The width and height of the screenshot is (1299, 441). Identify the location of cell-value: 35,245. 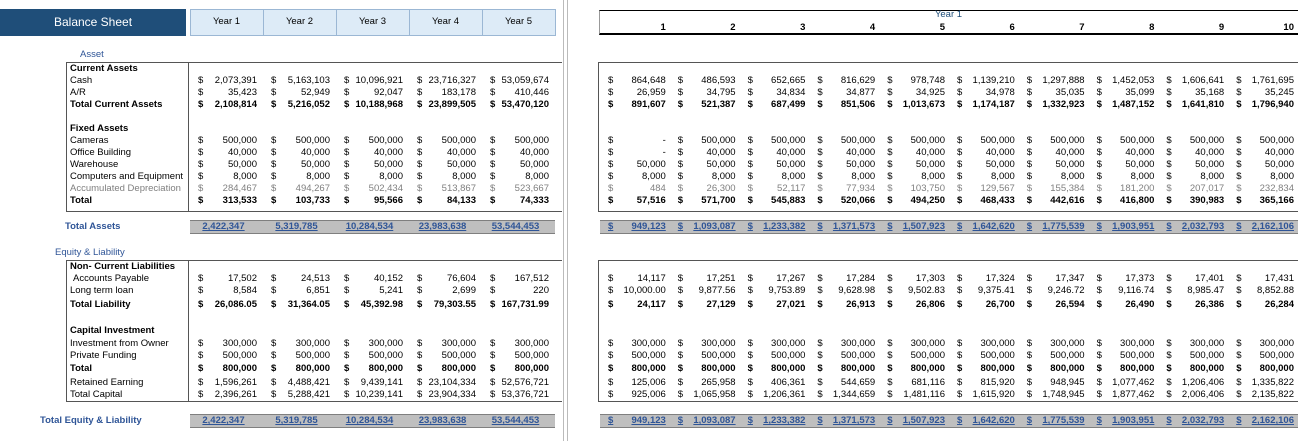
(1279, 92).